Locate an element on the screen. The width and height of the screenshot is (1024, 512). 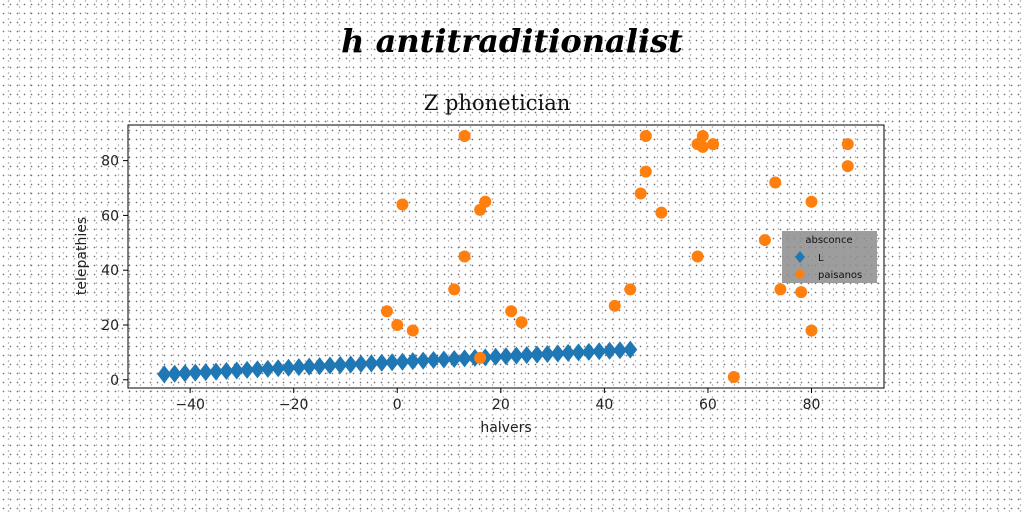
y-tick-label: 60 is located at coordinates (110, 216).